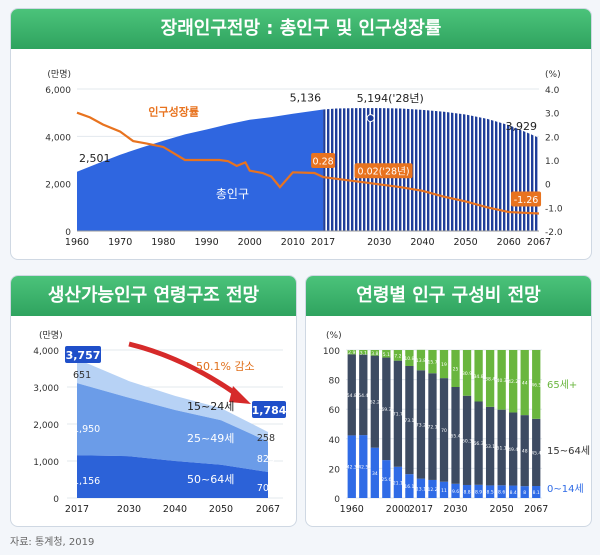 The height and width of the screenshot is (555, 600). What do you see at coordinates (163, 242) in the screenshot?
I see `x-tick-label: 1980` at bounding box center [163, 242].